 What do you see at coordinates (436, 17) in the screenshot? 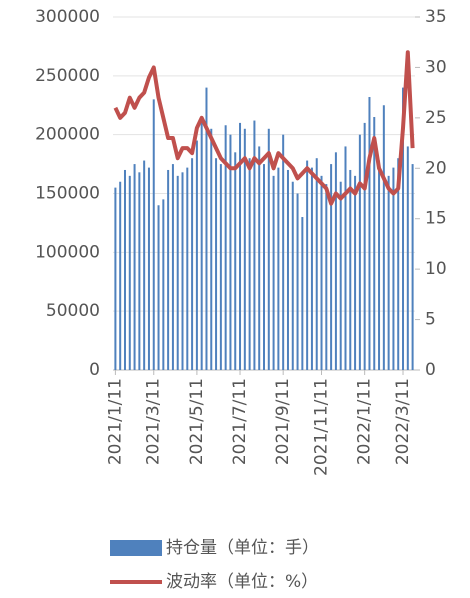
I see `y2-tick-label: 35` at bounding box center [436, 17].